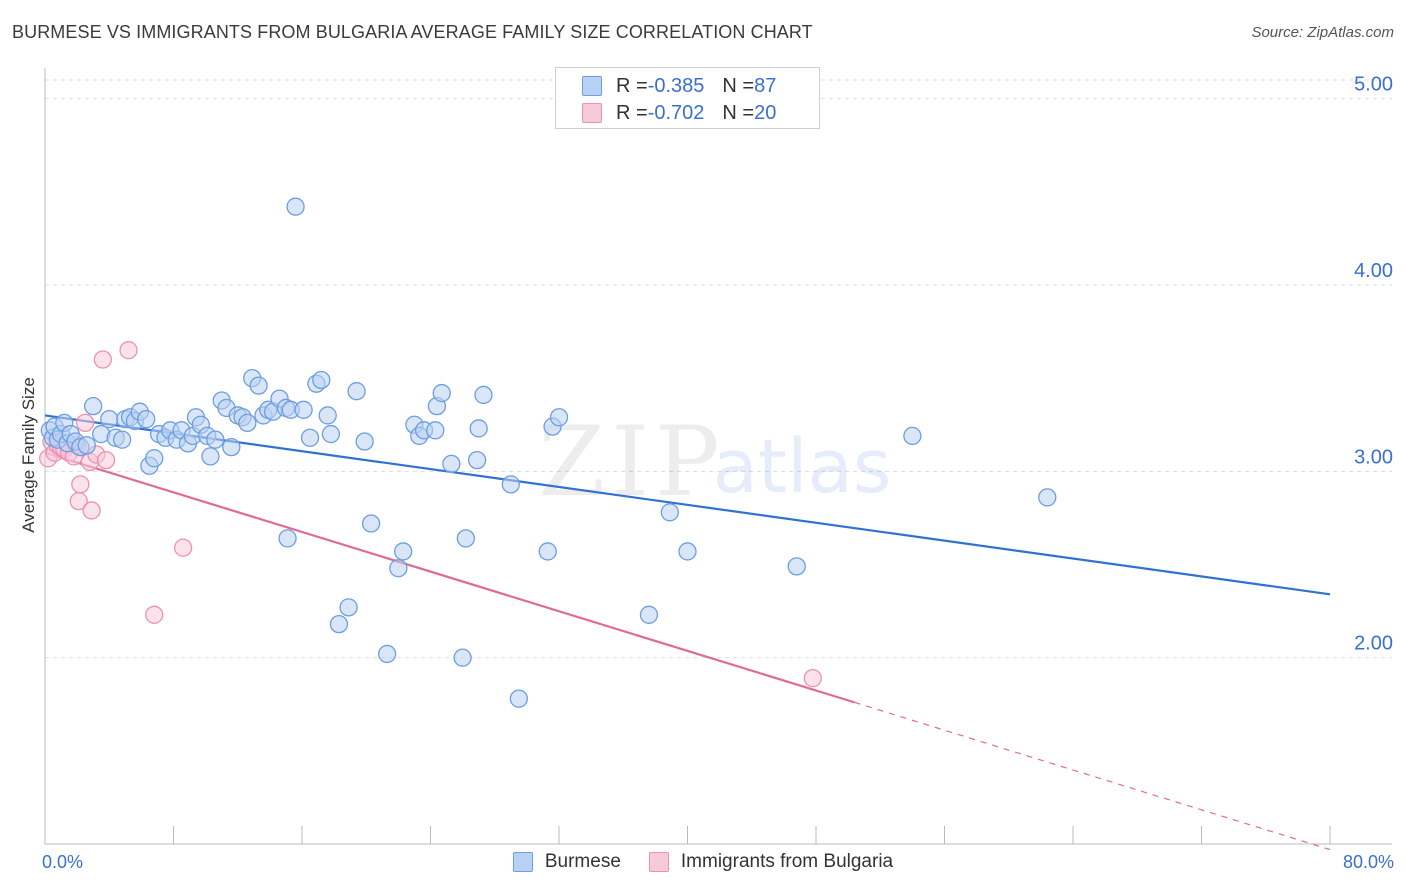 The width and height of the screenshot is (1406, 892). What do you see at coordinates (1373, 85) in the screenshot?
I see `y-tick-label: 5.00` at bounding box center [1373, 85].